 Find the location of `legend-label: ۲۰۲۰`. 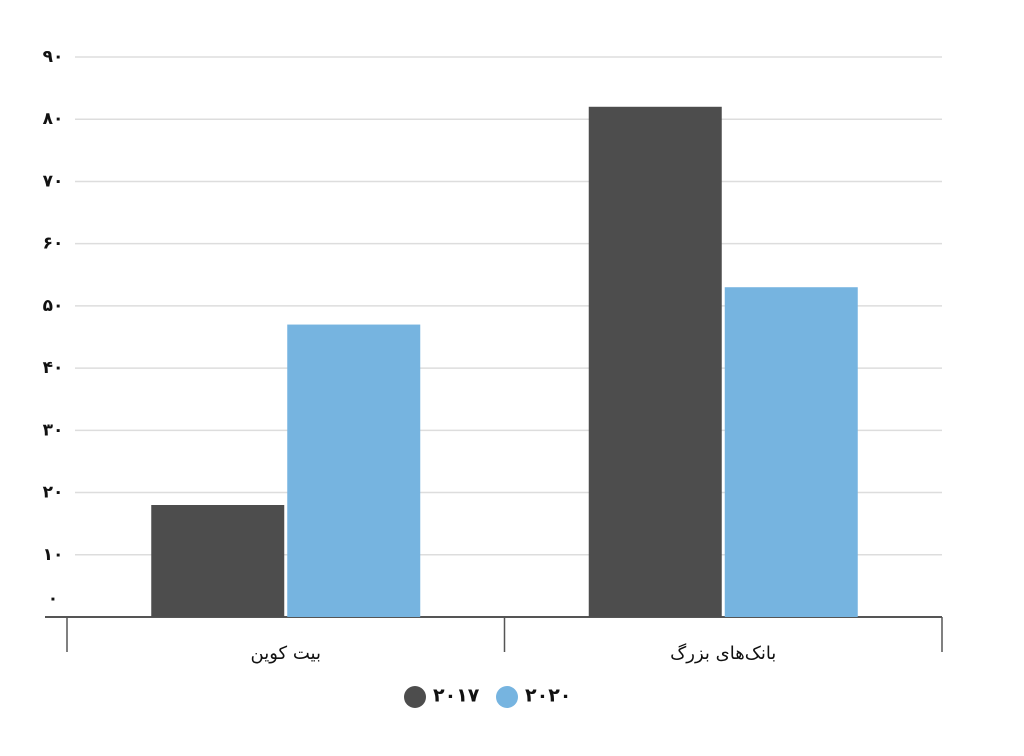

legend-label: ۲۰۲۰ is located at coordinates (548, 696).